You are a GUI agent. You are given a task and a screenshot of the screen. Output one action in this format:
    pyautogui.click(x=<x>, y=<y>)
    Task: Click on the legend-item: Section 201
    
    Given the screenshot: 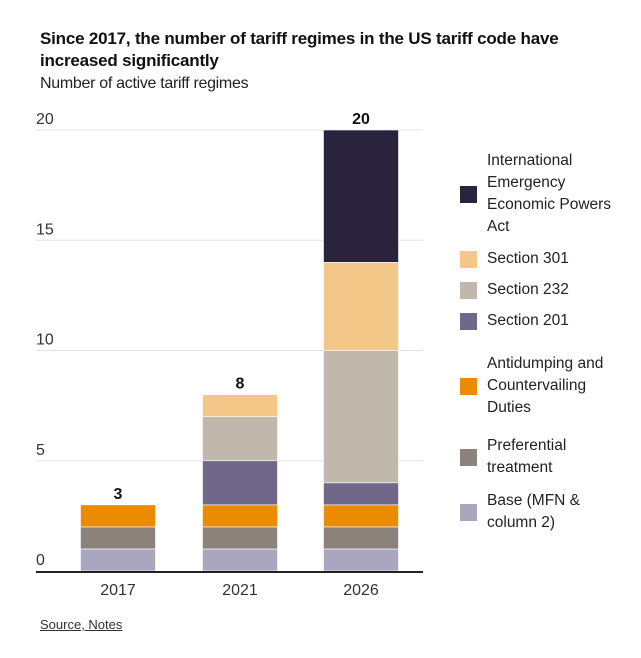 What is the action you would take?
    pyautogui.click(x=543, y=321)
    